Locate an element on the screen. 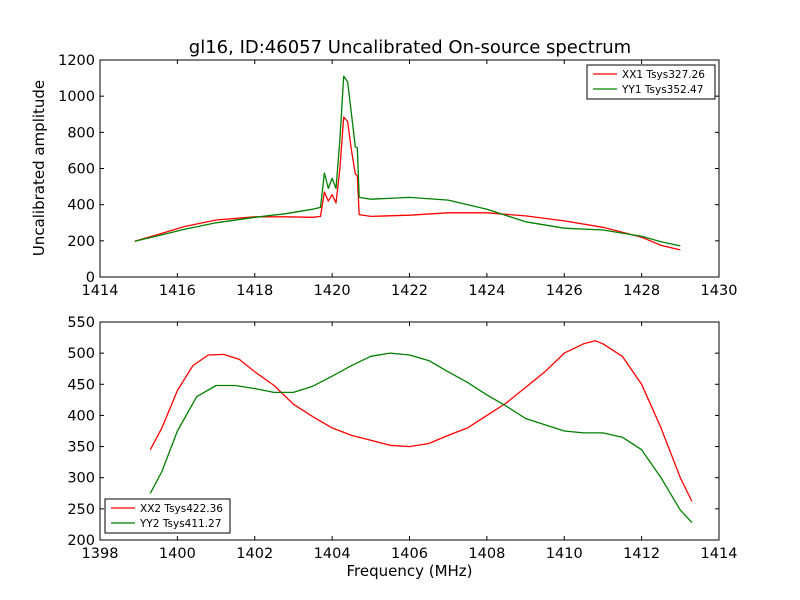  x-tick-label: 1430 is located at coordinates (719, 291).